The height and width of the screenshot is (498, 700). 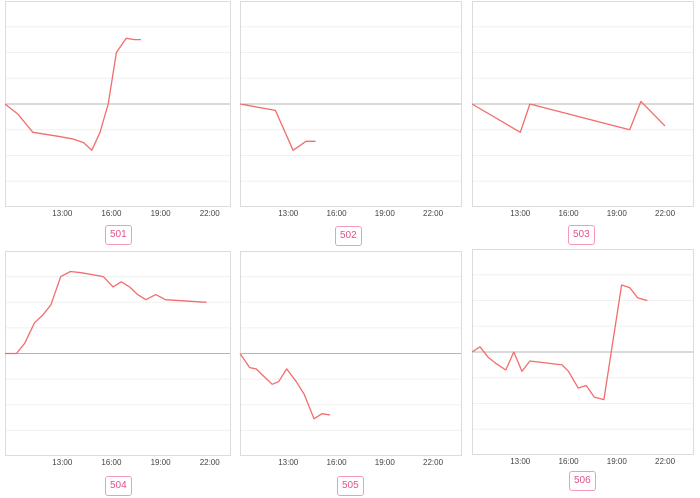 I want to click on chart-label-badge: 505, so click(x=350, y=486).